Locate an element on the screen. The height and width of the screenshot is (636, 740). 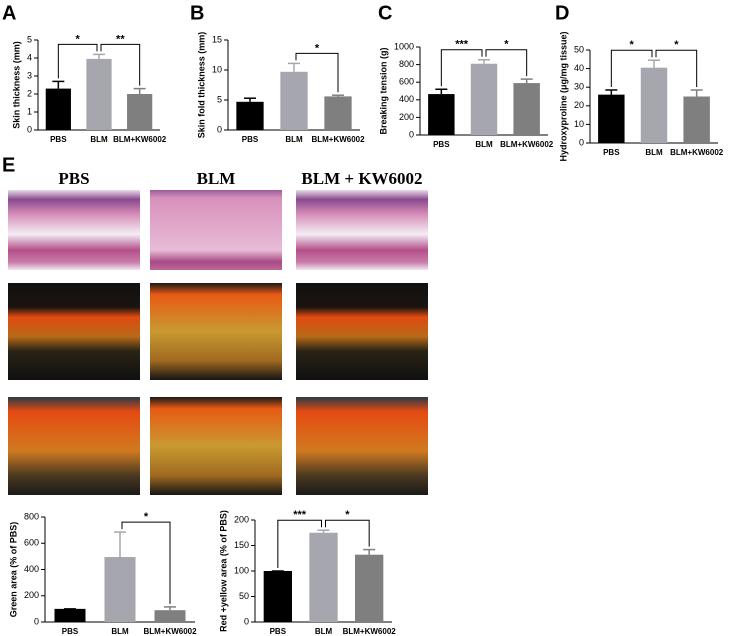
y-tick-label: 600 is located at coordinates (31, 543).